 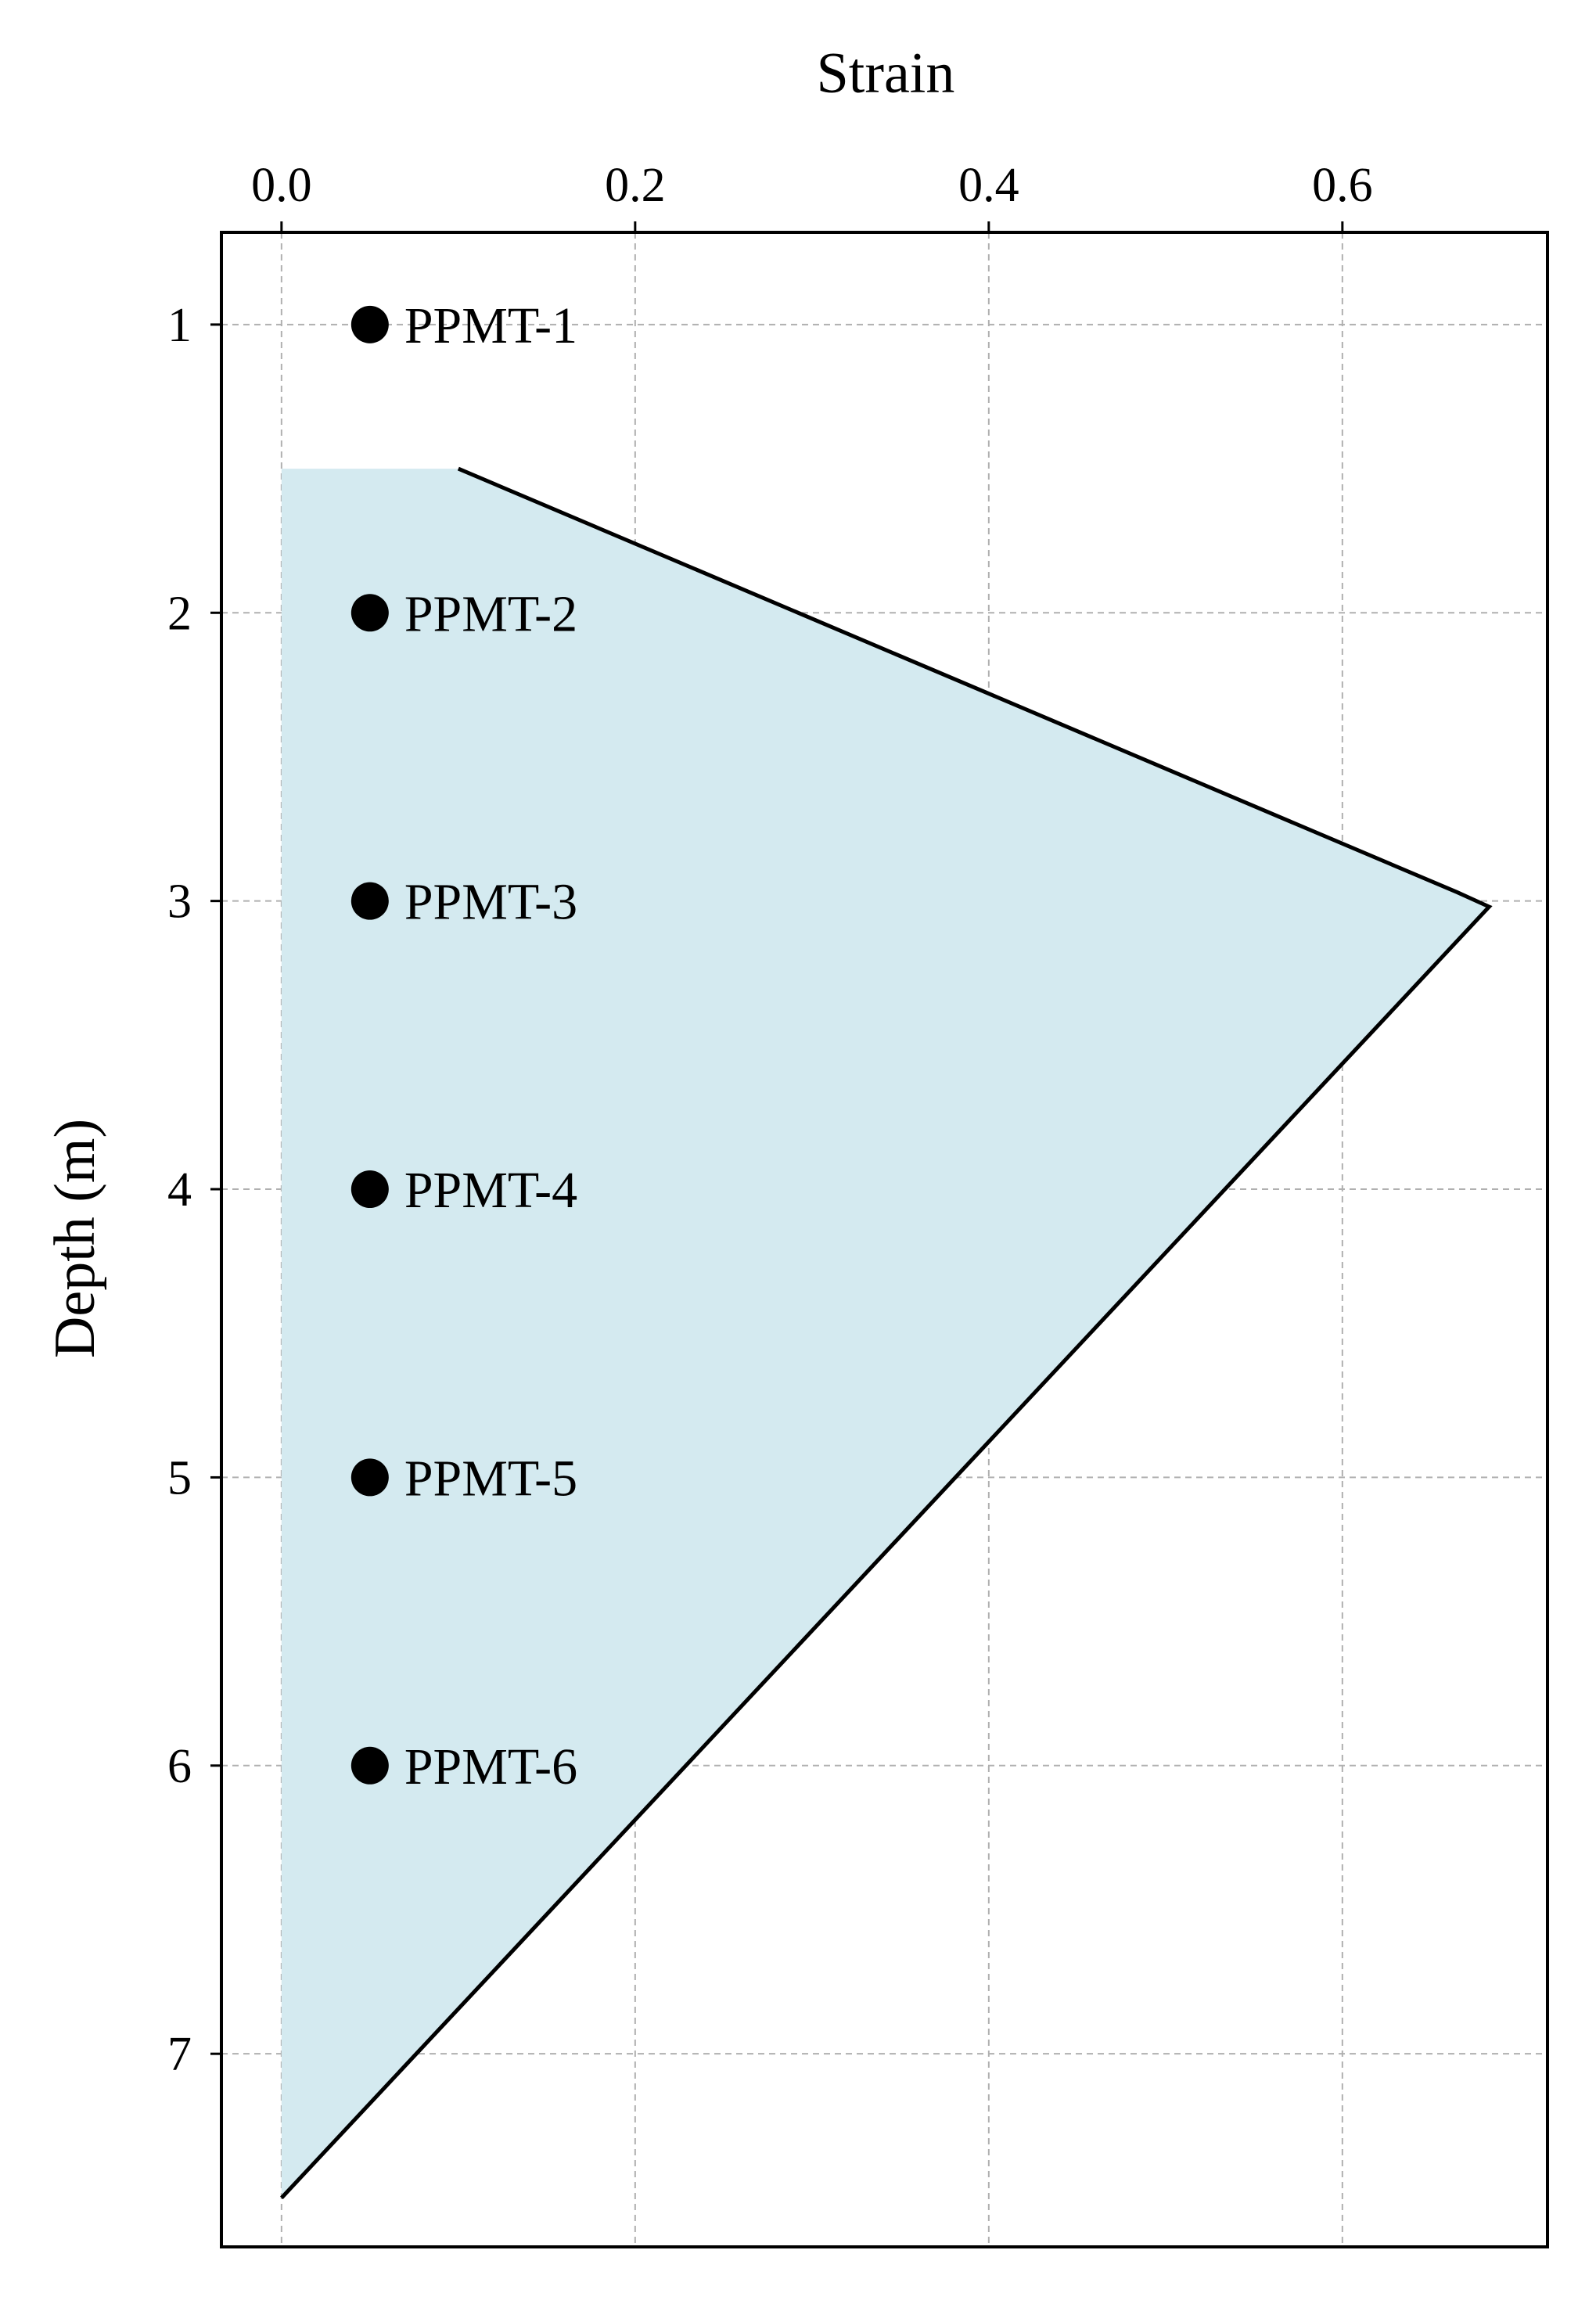 I want to click on x-tick-label: 0.2, so click(x=635, y=186).